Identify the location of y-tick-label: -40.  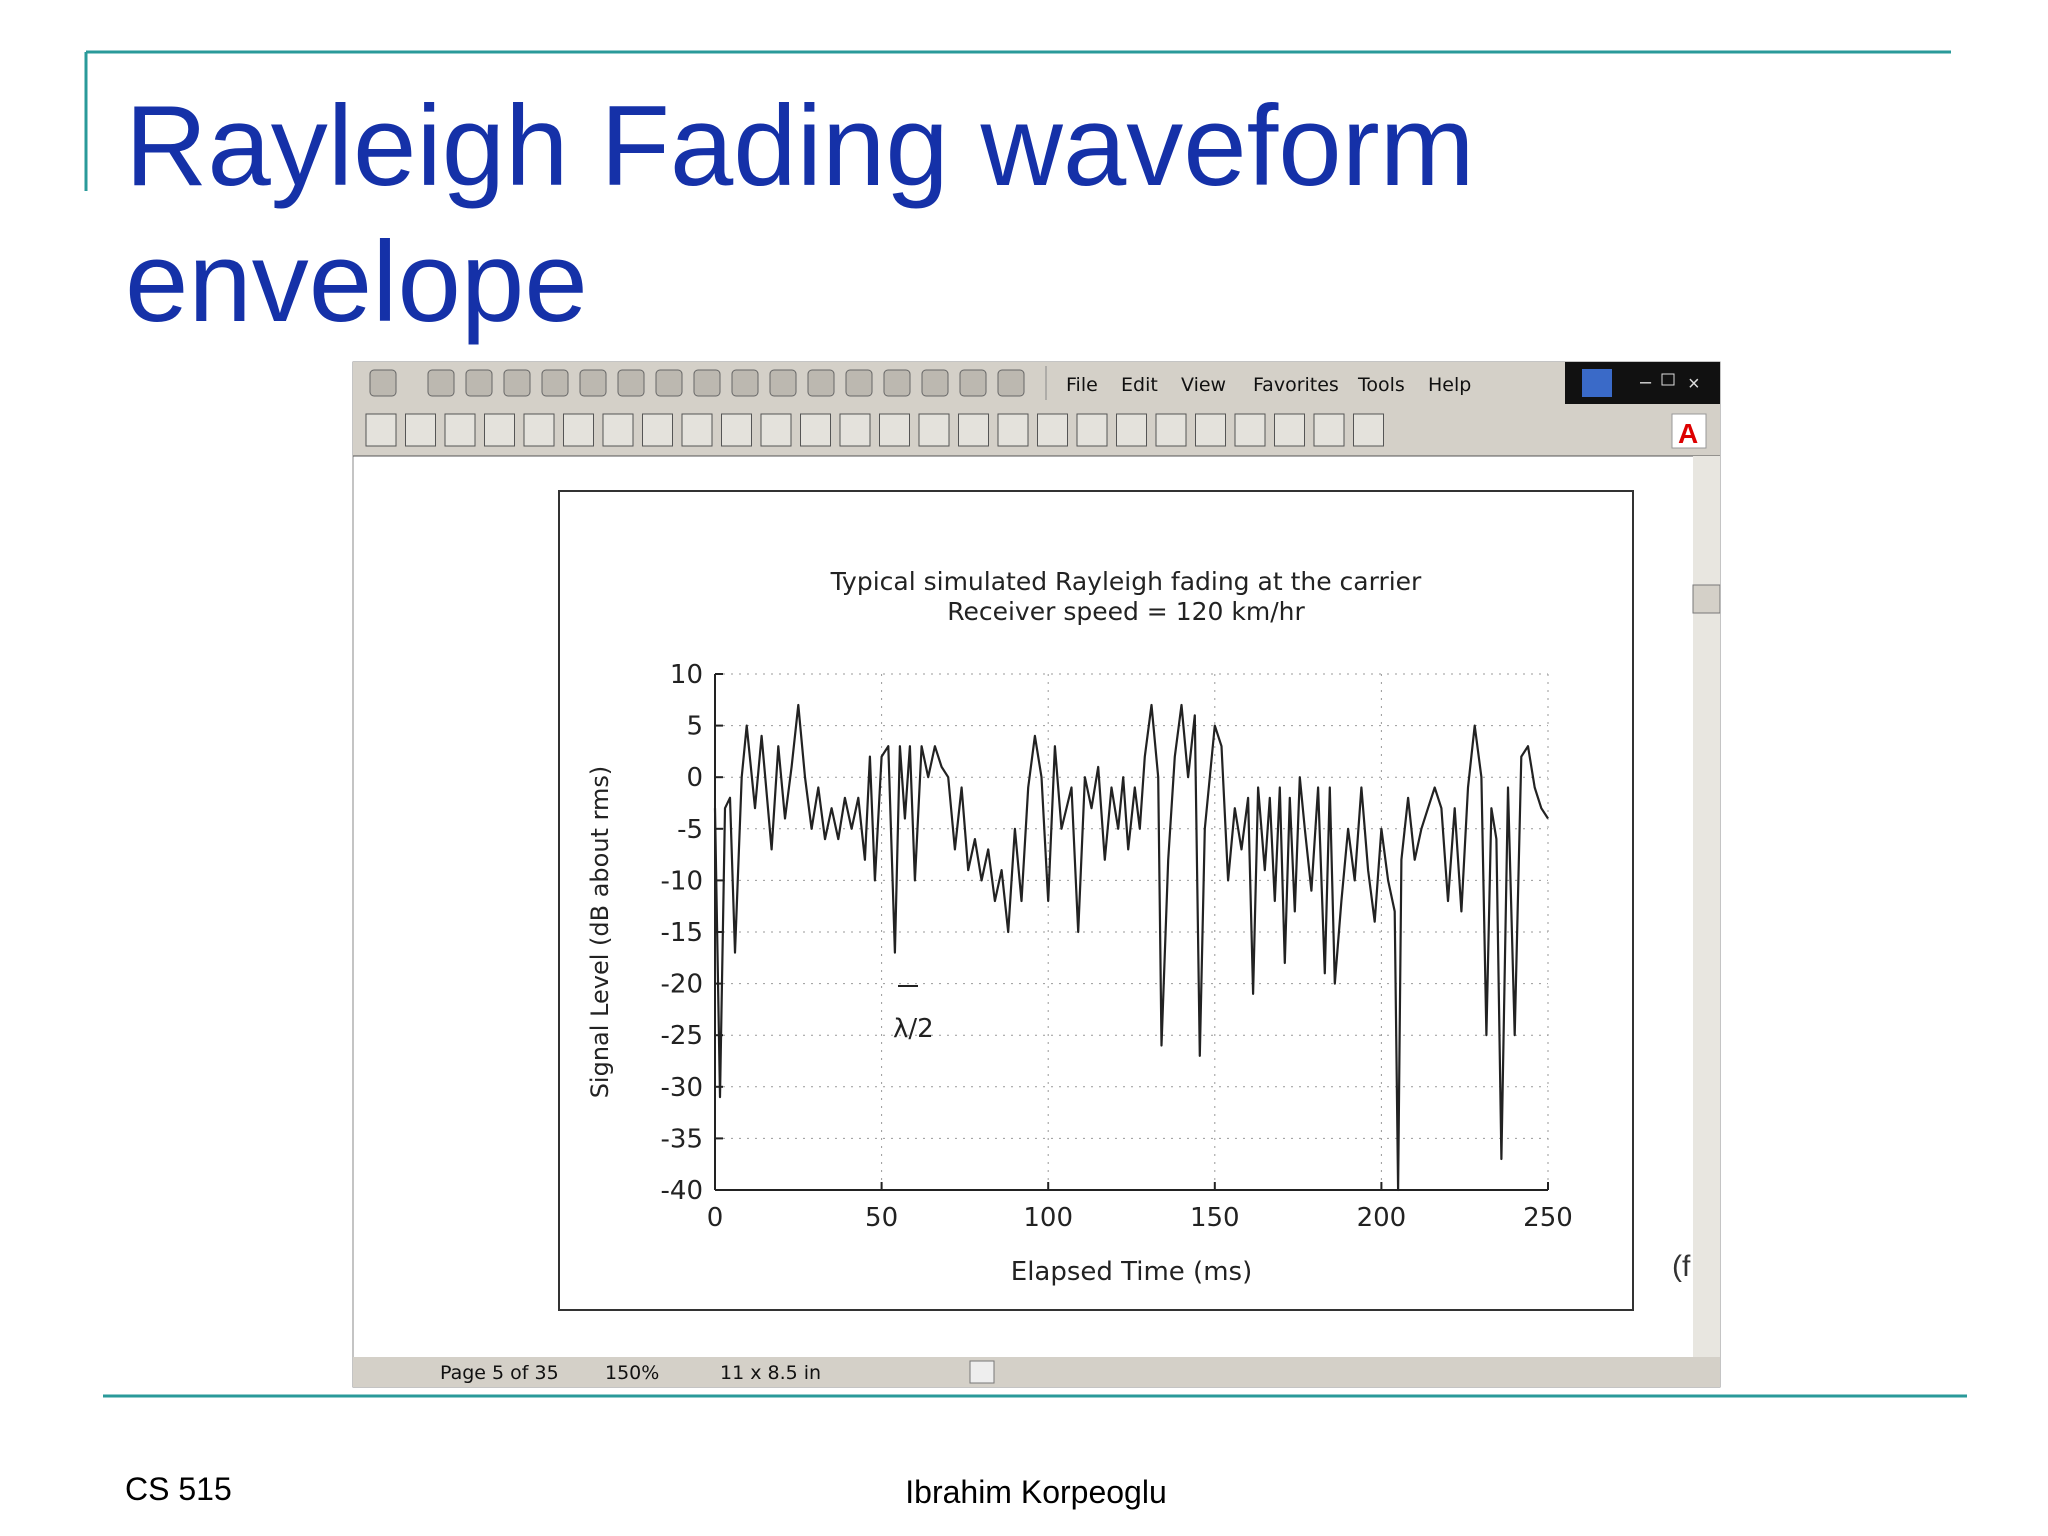
(682, 1191).